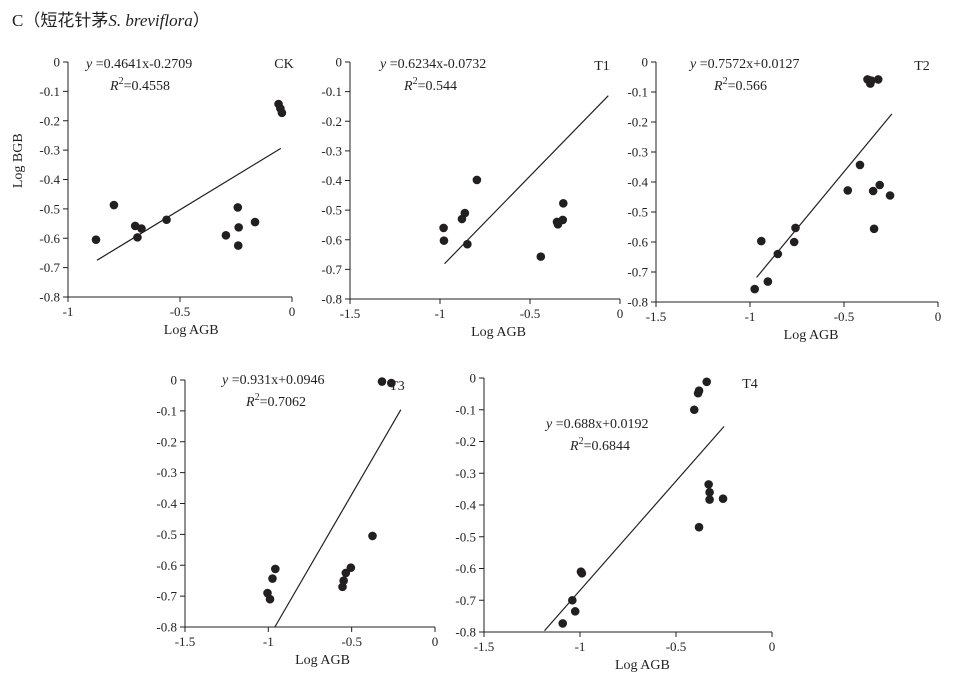 This screenshot has height=696, width=957. I want to click on figure-title-suffix: ）, so click(201, 20).